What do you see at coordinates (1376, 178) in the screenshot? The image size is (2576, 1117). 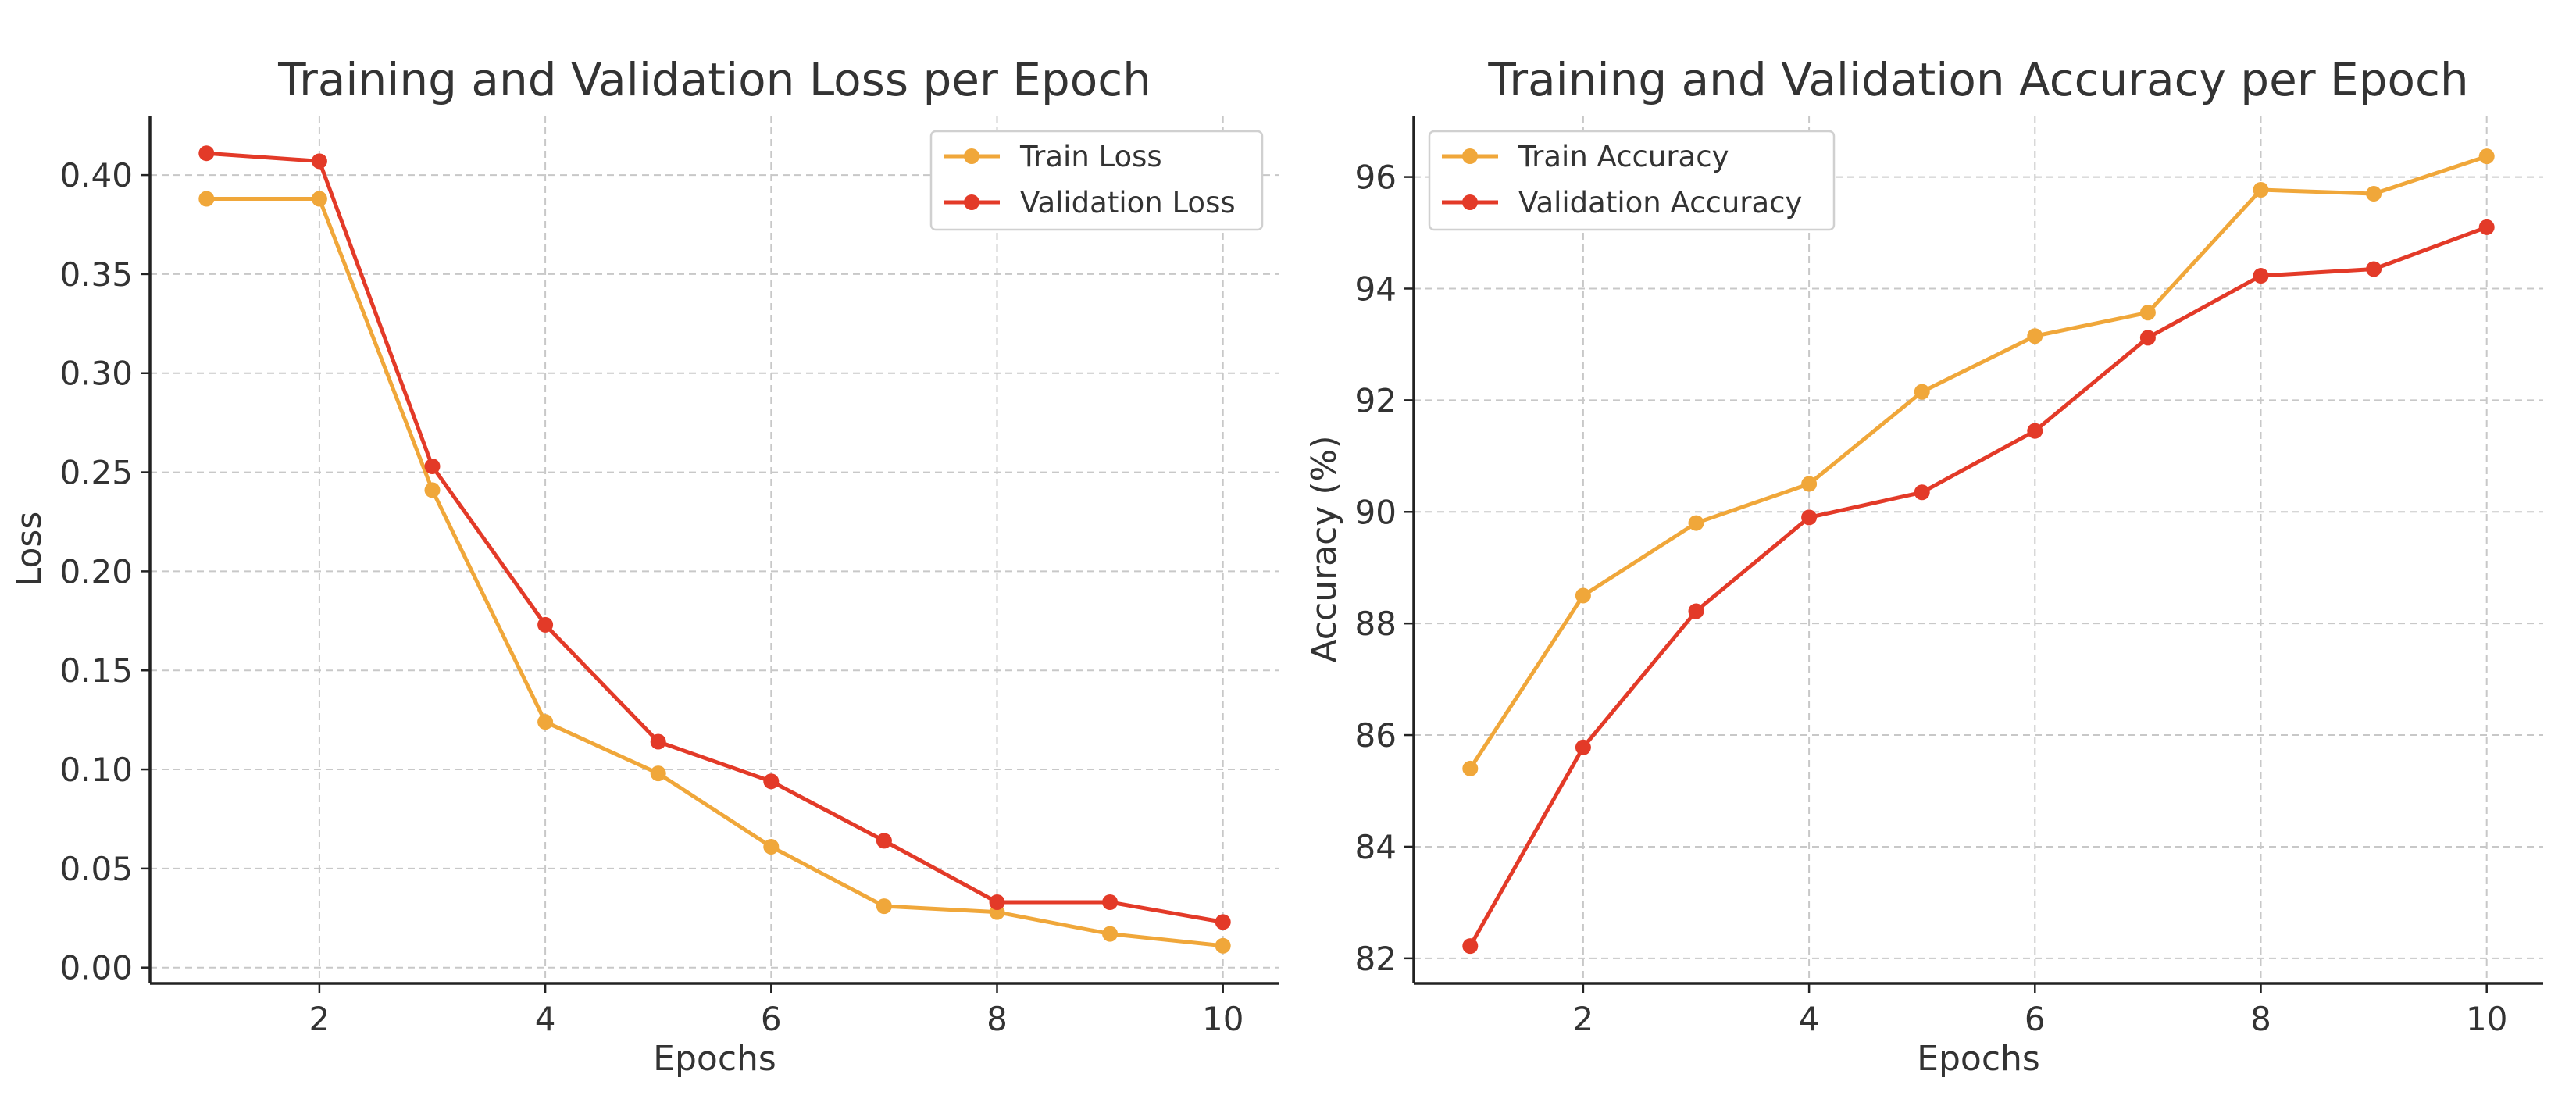 I see `y-tick-label: 96` at bounding box center [1376, 178].